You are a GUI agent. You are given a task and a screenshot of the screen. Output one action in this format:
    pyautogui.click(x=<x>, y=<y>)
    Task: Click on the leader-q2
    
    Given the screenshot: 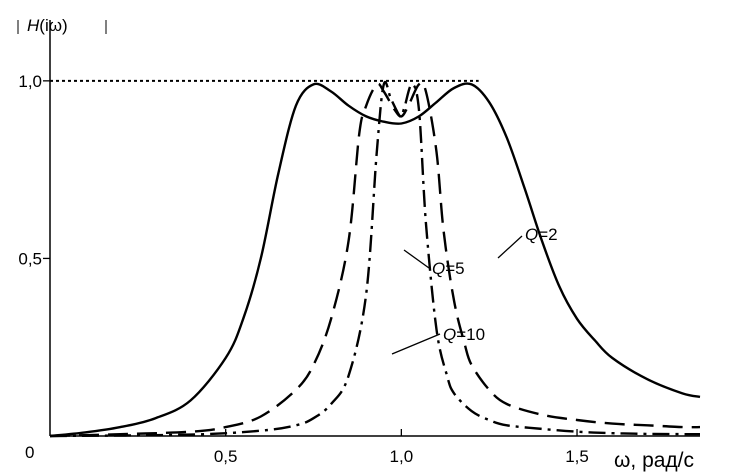 What is the action you would take?
    pyautogui.click(x=510, y=247)
    